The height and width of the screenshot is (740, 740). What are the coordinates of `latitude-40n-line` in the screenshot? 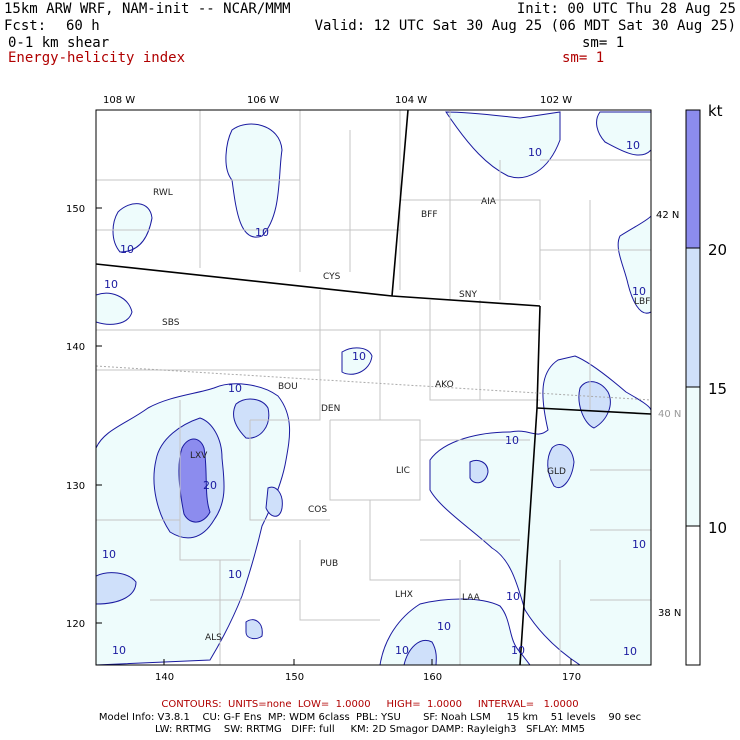 It's located at (373, 383).